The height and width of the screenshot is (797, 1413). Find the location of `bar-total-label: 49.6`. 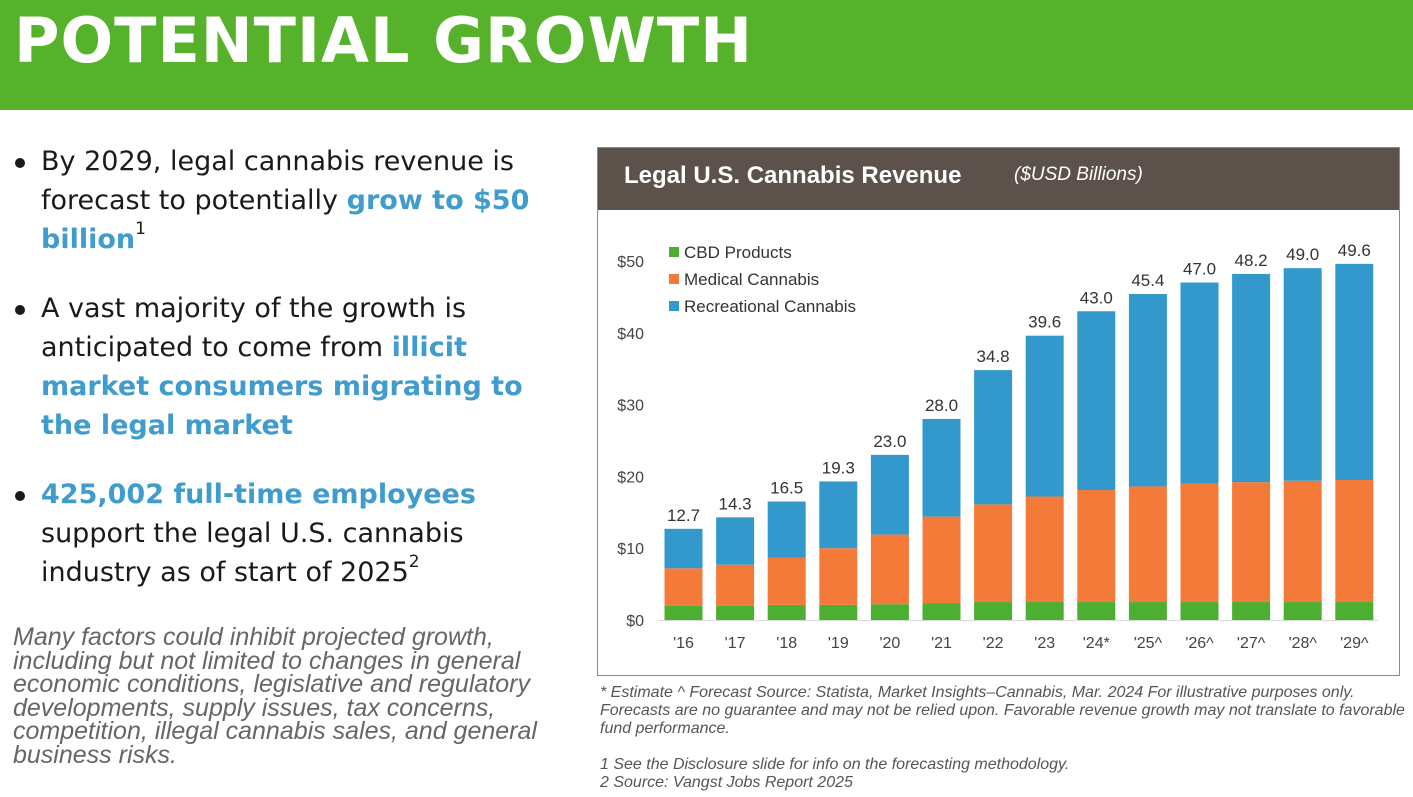

bar-total-label: 49.6 is located at coordinates (1354, 250).